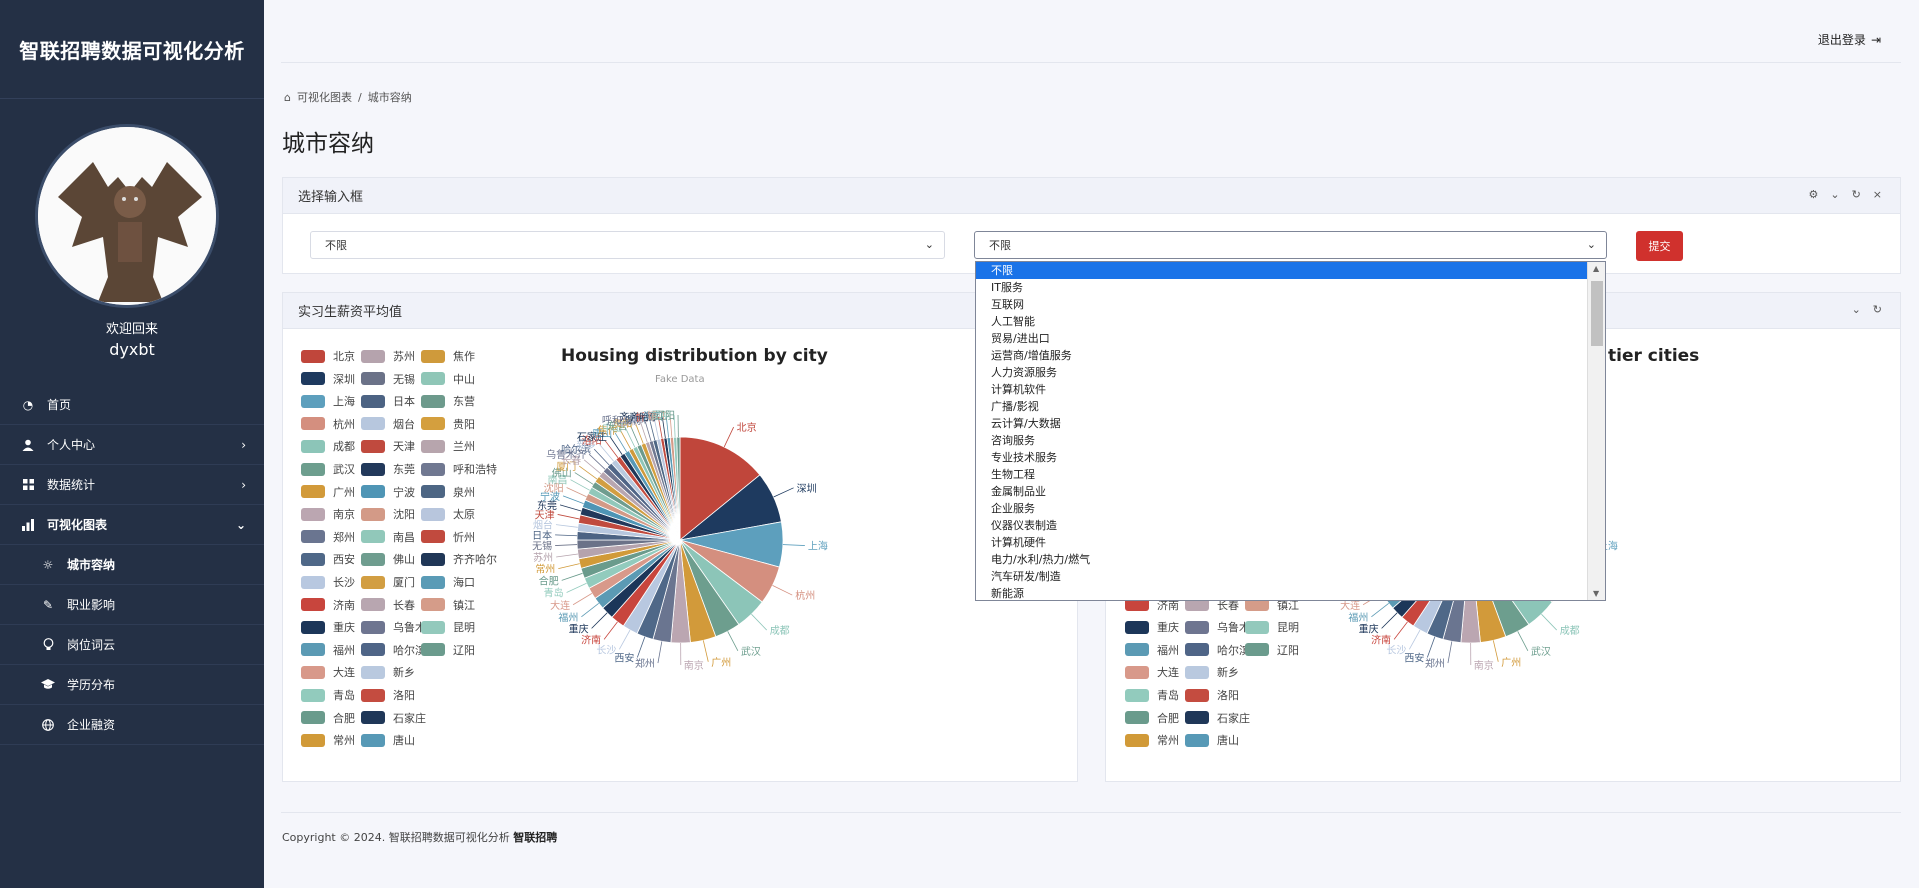 The image size is (1919, 888). What do you see at coordinates (1596, 593) in the screenshot?
I see `scroll-down-icon: ▼` at bounding box center [1596, 593].